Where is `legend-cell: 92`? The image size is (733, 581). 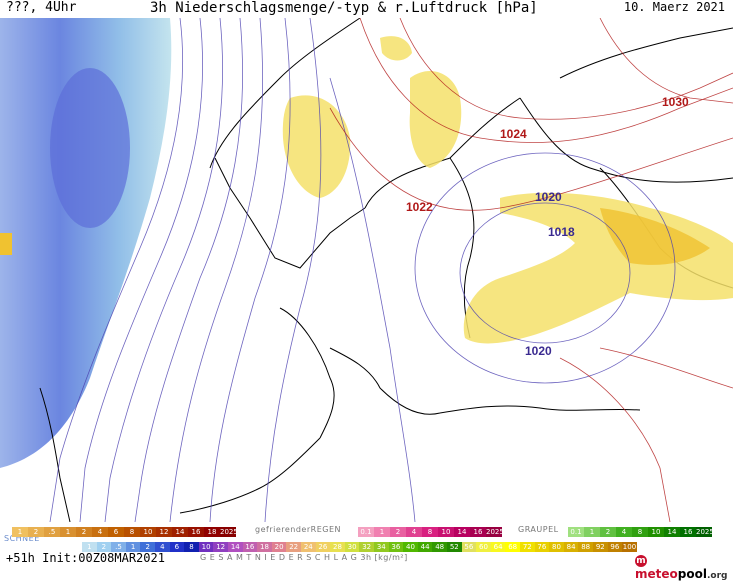
legend-cell: 92 is located at coordinates (600, 547).